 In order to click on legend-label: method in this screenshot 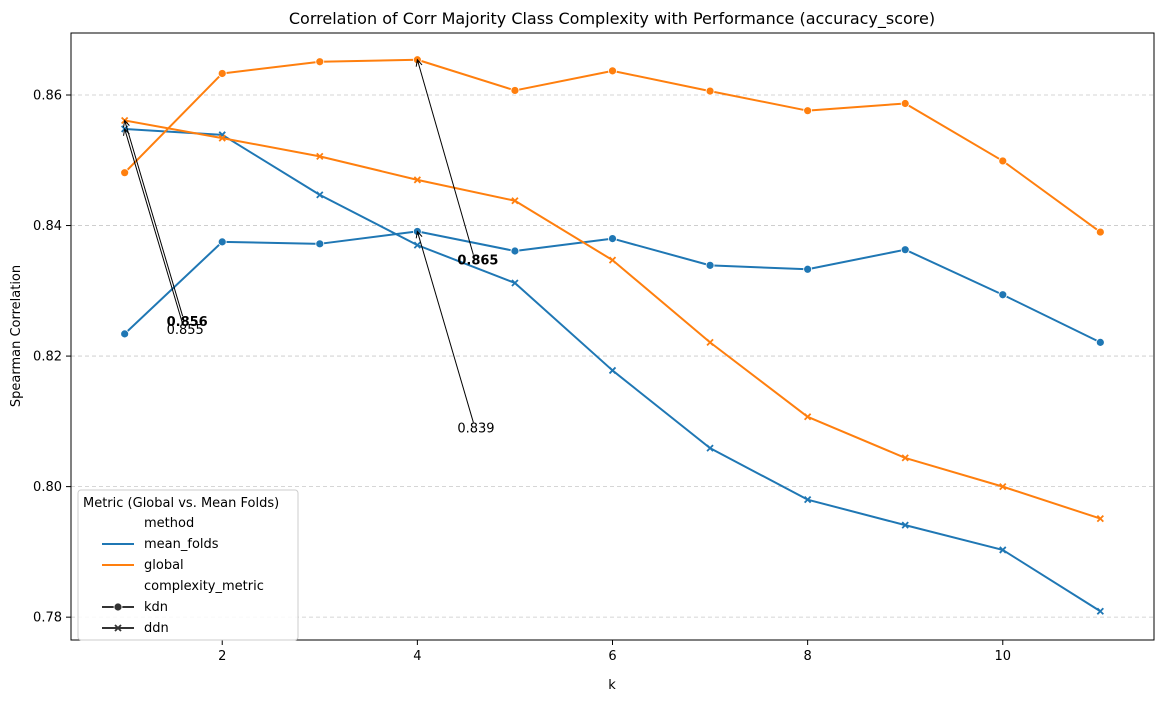, I will do `click(169, 523)`.